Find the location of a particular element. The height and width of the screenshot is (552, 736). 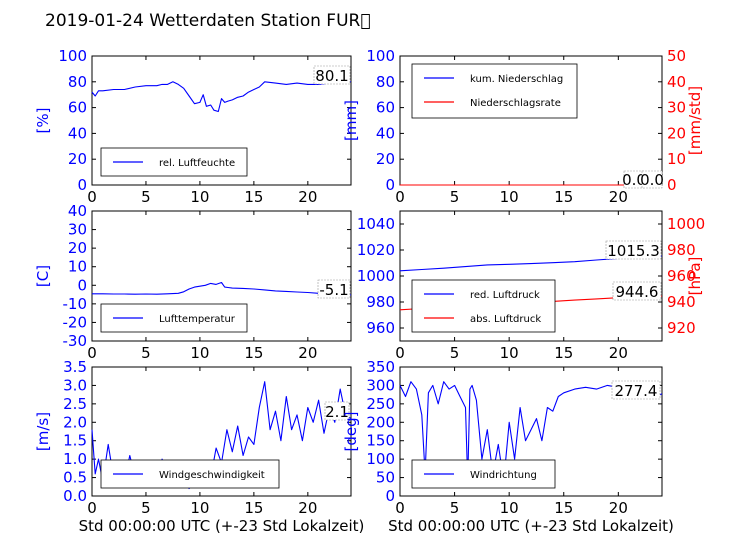

y-right-tick-label: 960 is located at coordinates (681, 276).